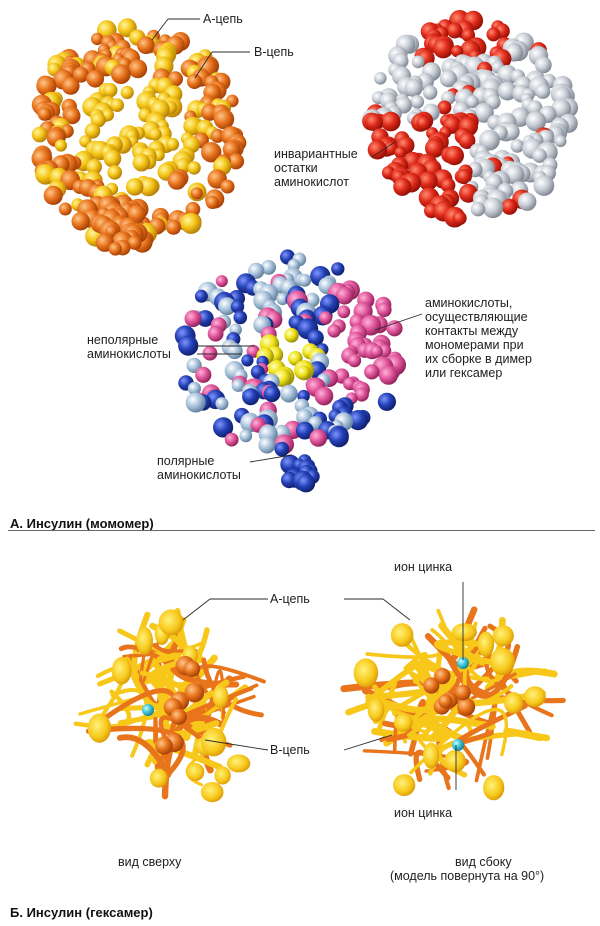  I want to click on invariant-label-line3: аминокислот, so click(311, 182).